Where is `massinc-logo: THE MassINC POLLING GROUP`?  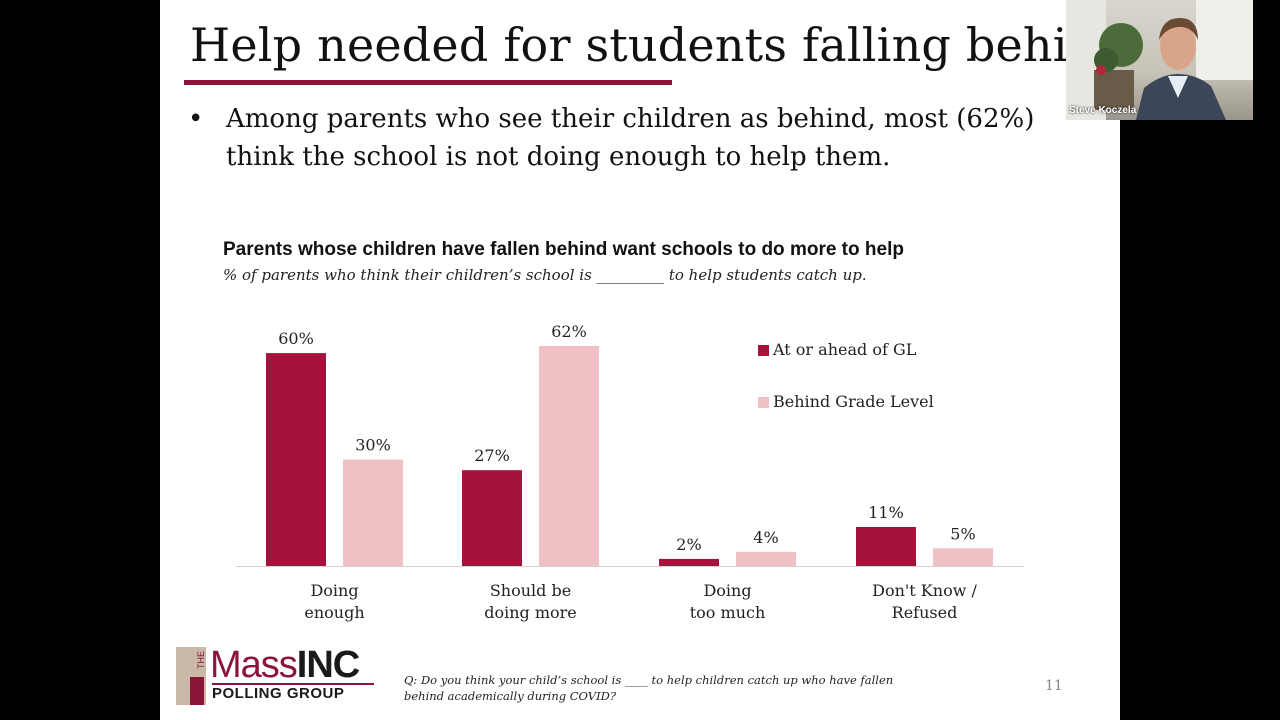 massinc-logo: THE MassINC POLLING GROUP is located at coordinates (276, 675).